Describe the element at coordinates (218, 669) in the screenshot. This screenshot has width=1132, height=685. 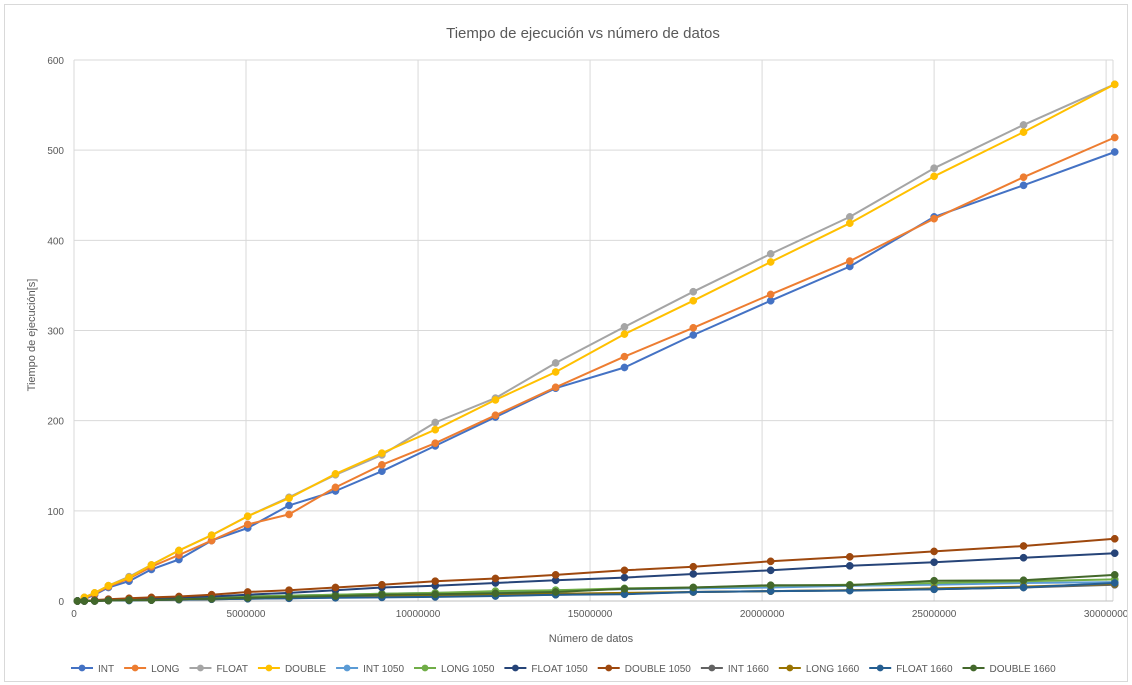
I see `legend-item: FLOAT` at that location.